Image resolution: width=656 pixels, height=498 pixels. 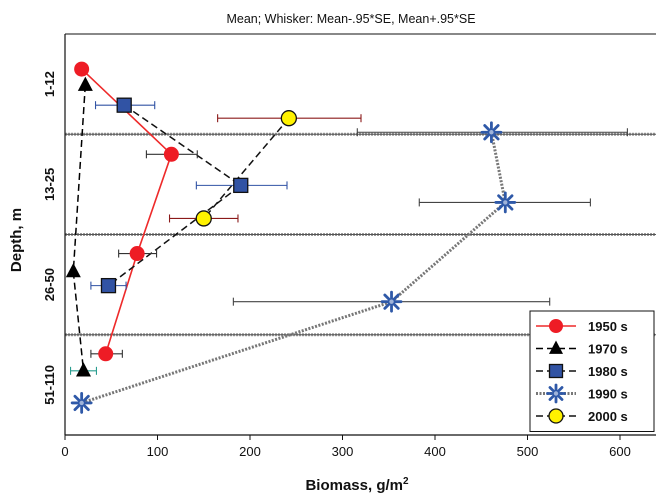 I want to click on x-axis: 0 100 200 300 400 500 600, so click(x=346, y=447).